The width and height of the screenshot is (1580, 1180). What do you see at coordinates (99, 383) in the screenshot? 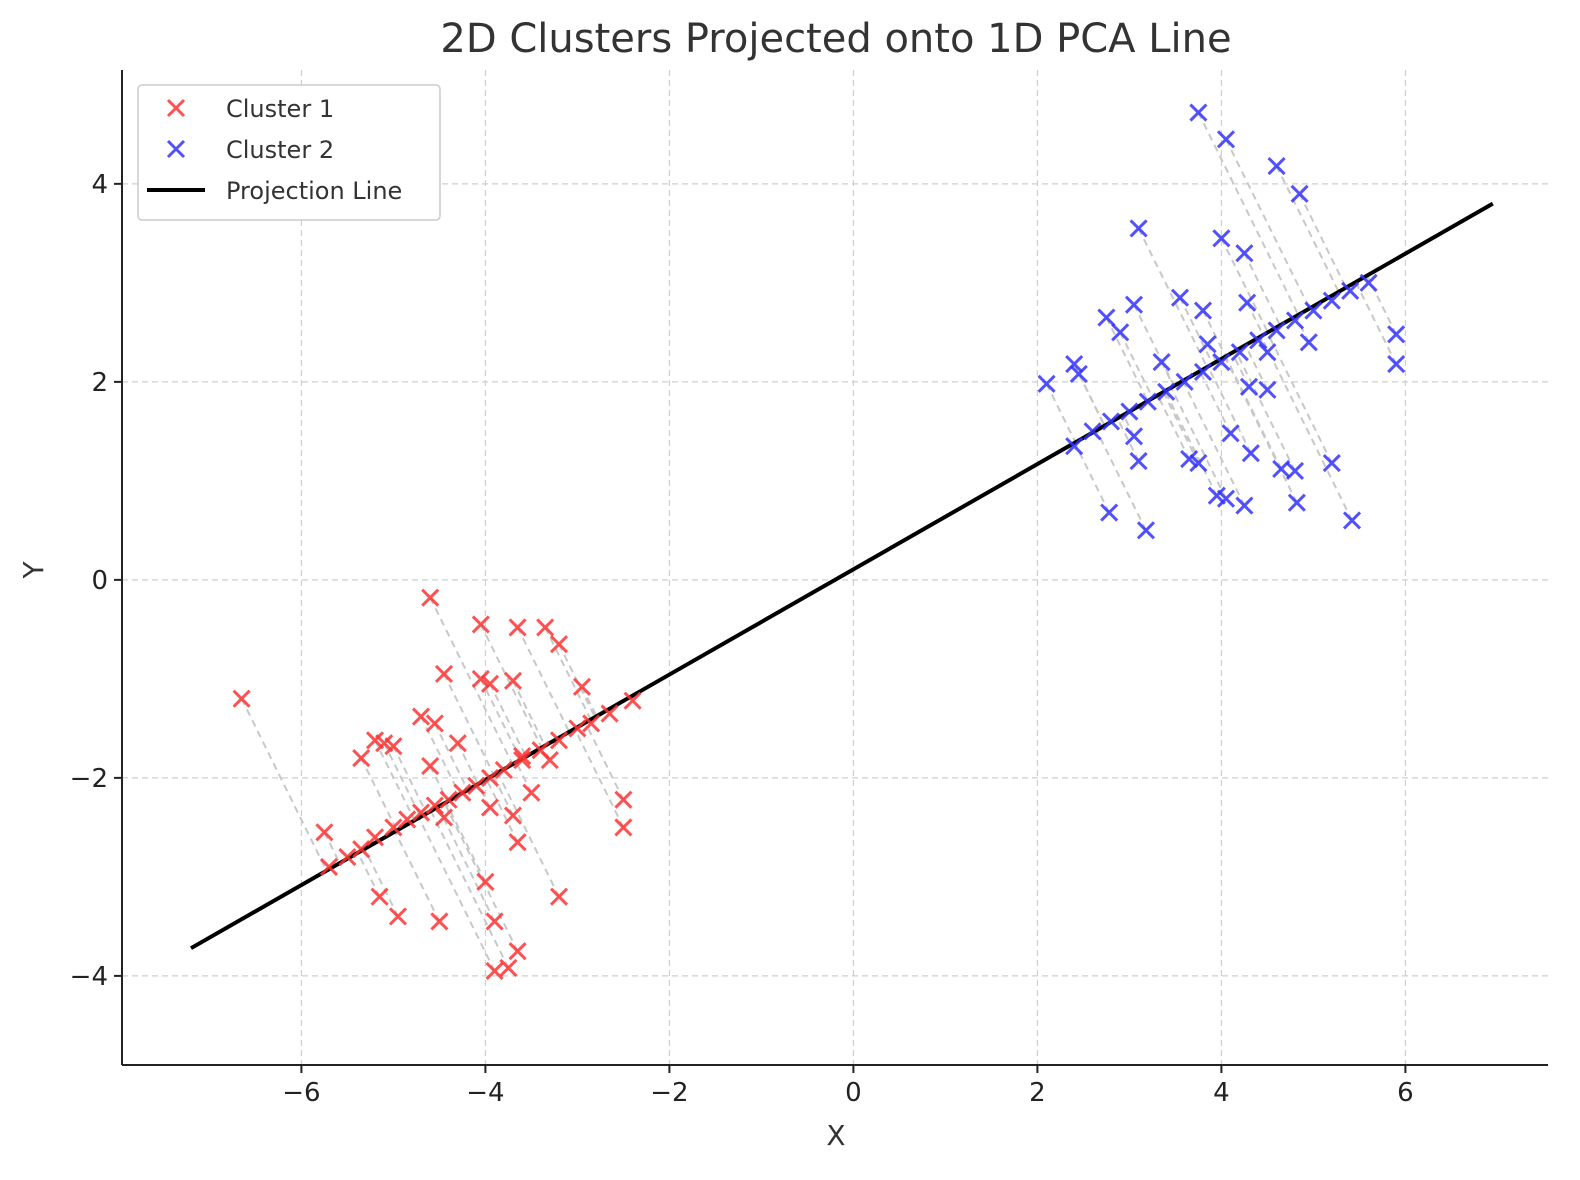
I see `y-tick-label-3: 2` at bounding box center [99, 383].